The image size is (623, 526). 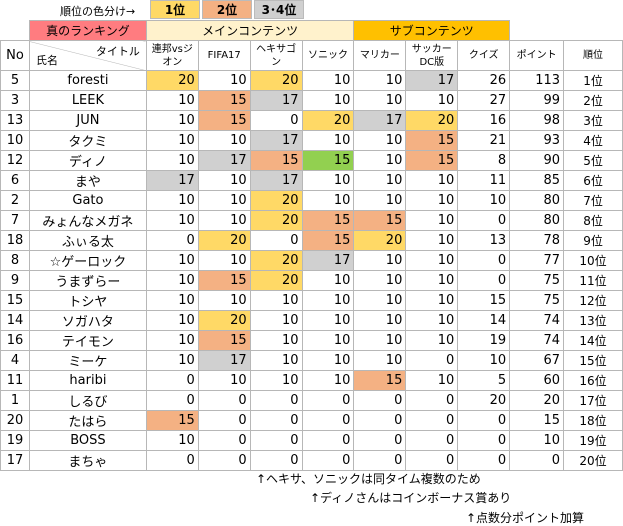 I want to click on player-no: 10, so click(x=15, y=140).